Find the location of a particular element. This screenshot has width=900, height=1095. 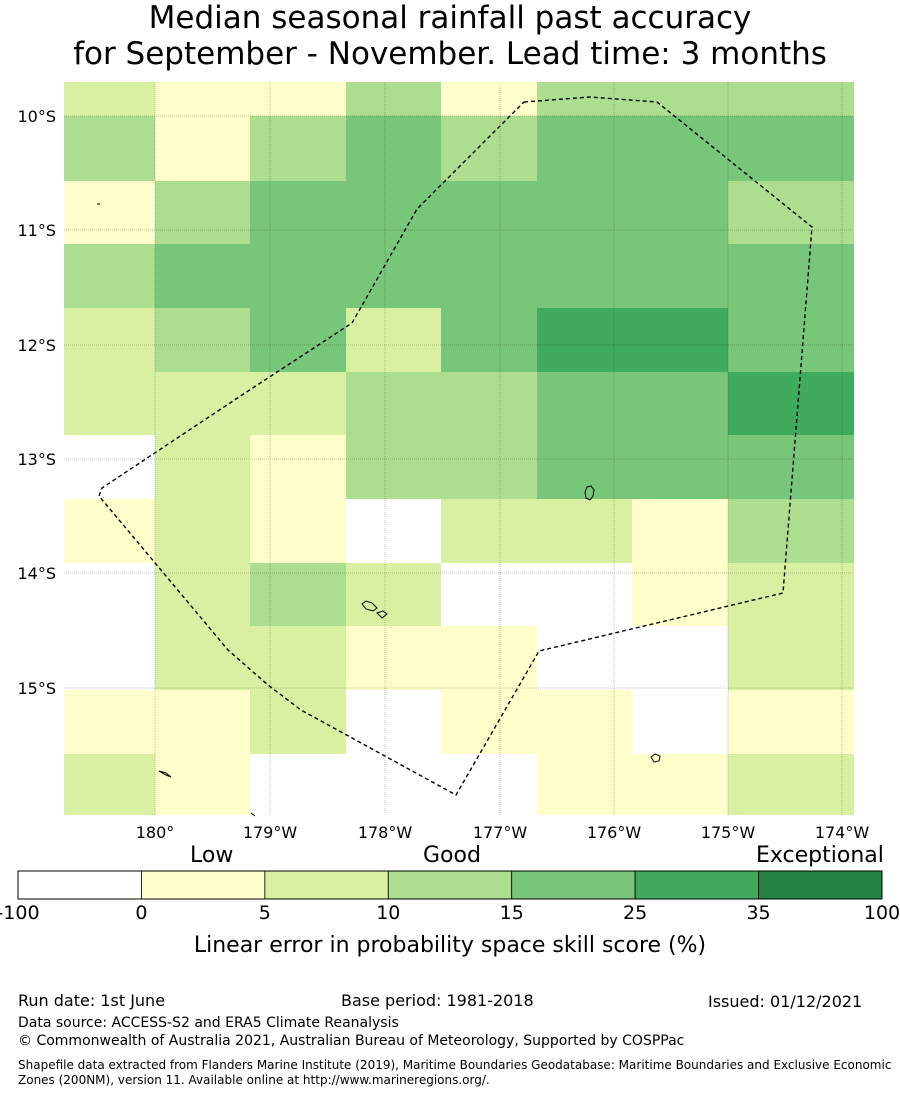

lon-tick-label: 180° is located at coordinates (155, 832).